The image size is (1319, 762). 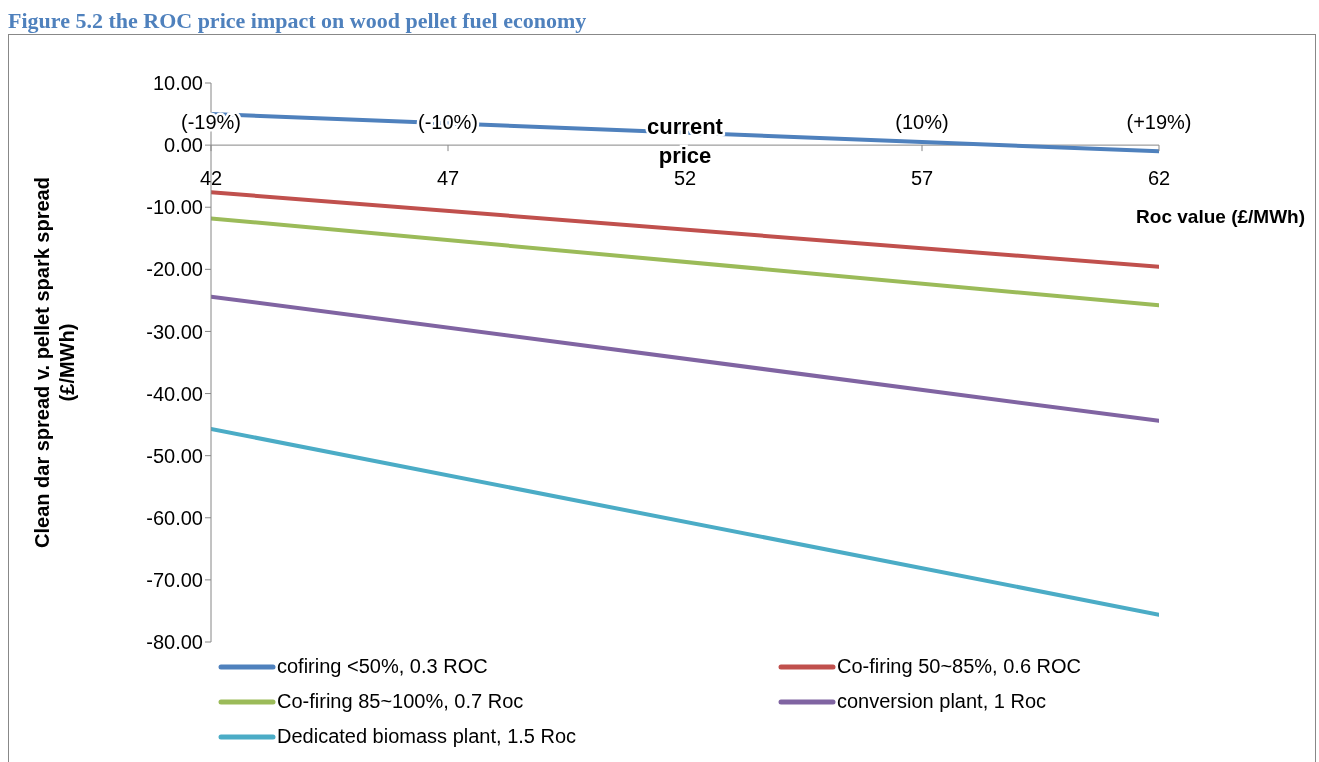 I want to click on x-tick-label: 62, so click(x=1159, y=178).